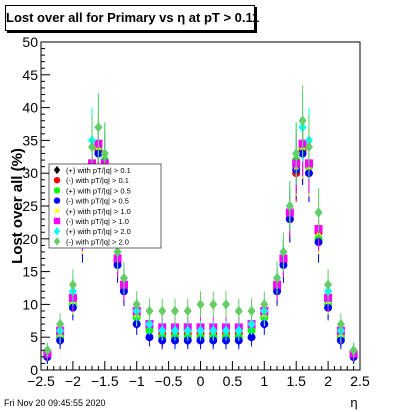  What do you see at coordinates (30, 42) in the screenshot?
I see `y-tick-label: 50` at bounding box center [30, 42].